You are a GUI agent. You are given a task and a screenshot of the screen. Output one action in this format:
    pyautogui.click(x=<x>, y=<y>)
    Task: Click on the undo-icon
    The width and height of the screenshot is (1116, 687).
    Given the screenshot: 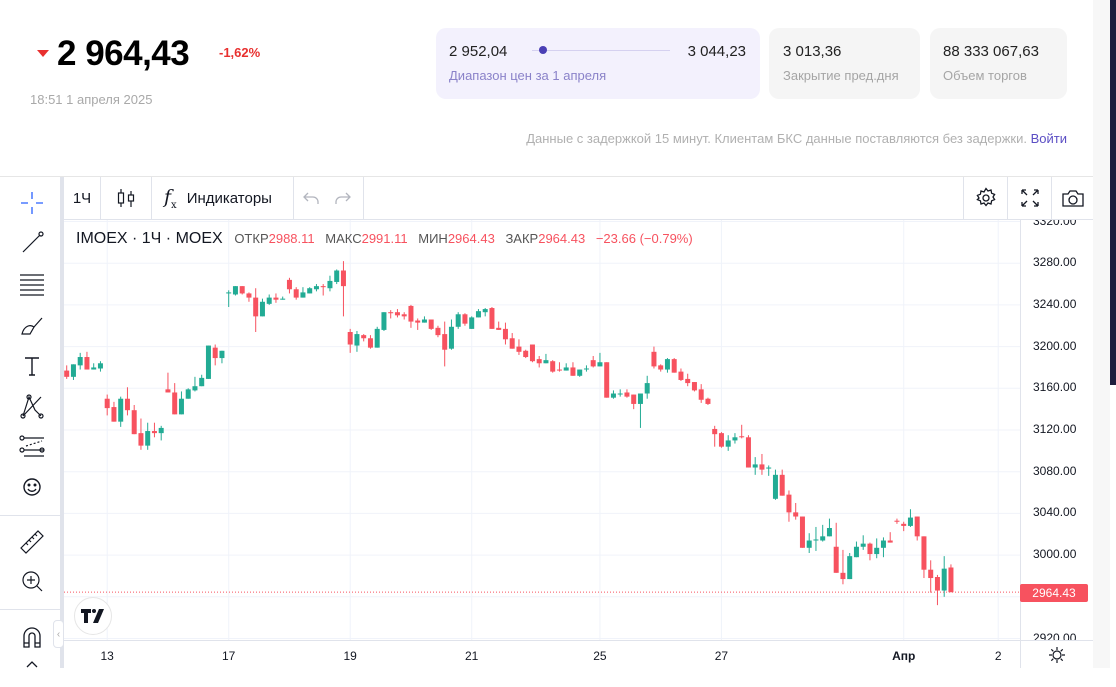 What is the action you would take?
    pyautogui.click(x=311, y=198)
    